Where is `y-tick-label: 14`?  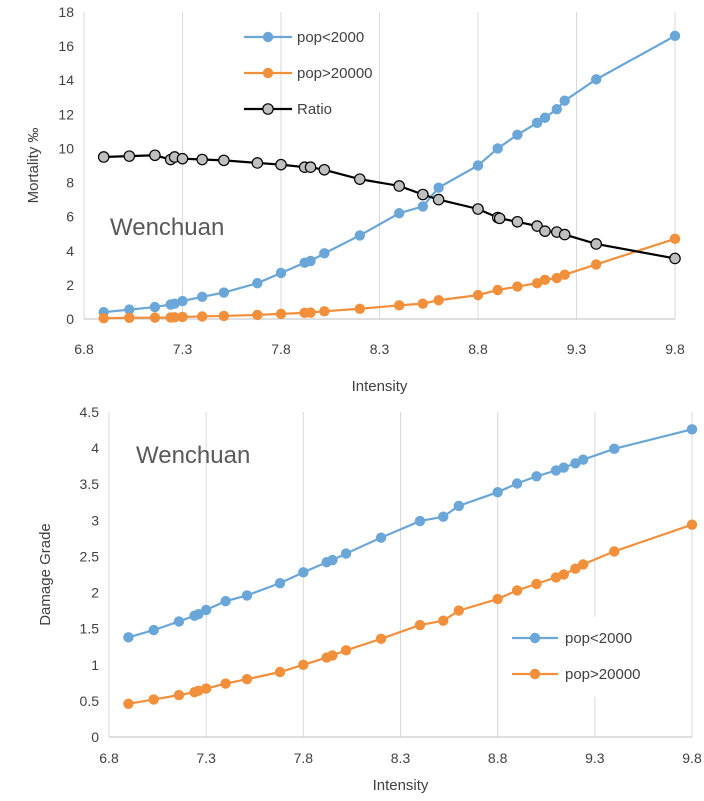
y-tick-label: 14 is located at coordinates (66, 80).